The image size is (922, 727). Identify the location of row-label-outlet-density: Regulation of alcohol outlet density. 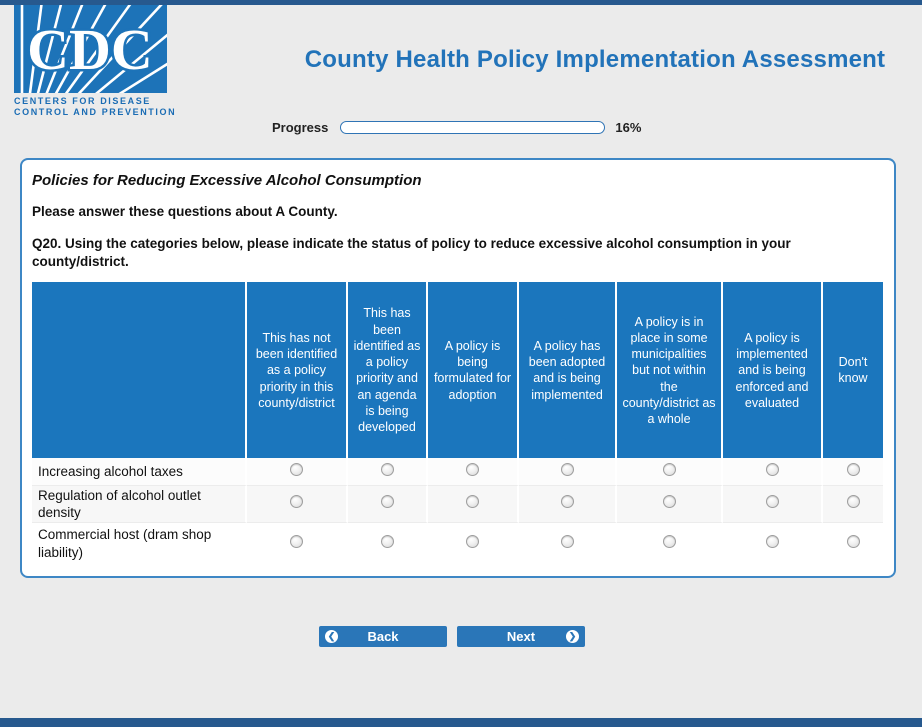
(139, 505).